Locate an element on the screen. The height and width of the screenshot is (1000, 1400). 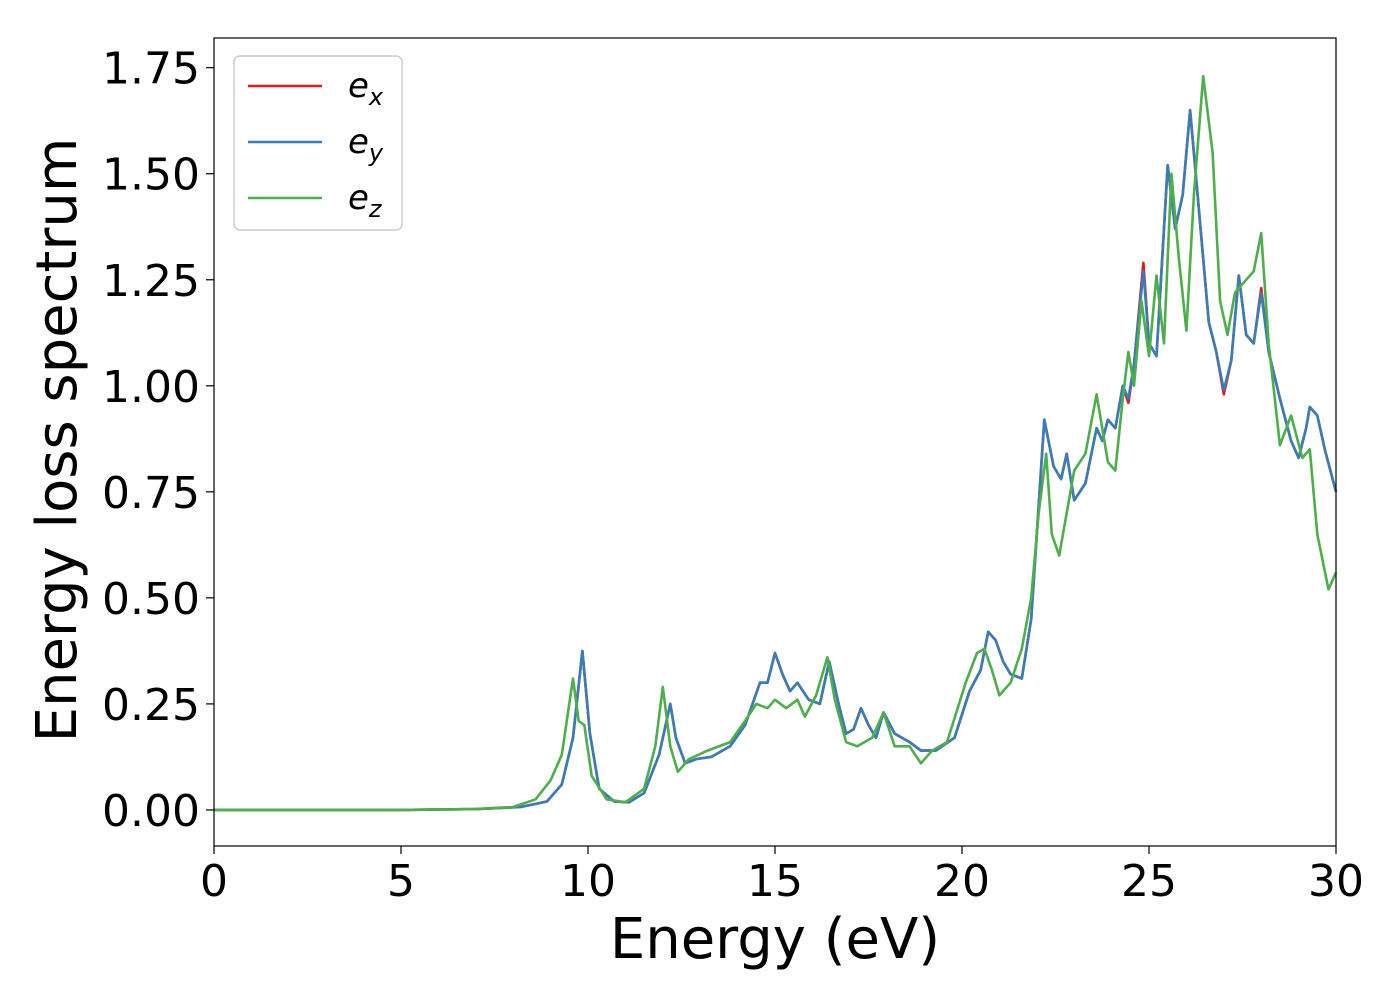
y-tick-label: 1.50 is located at coordinates (151, 175).